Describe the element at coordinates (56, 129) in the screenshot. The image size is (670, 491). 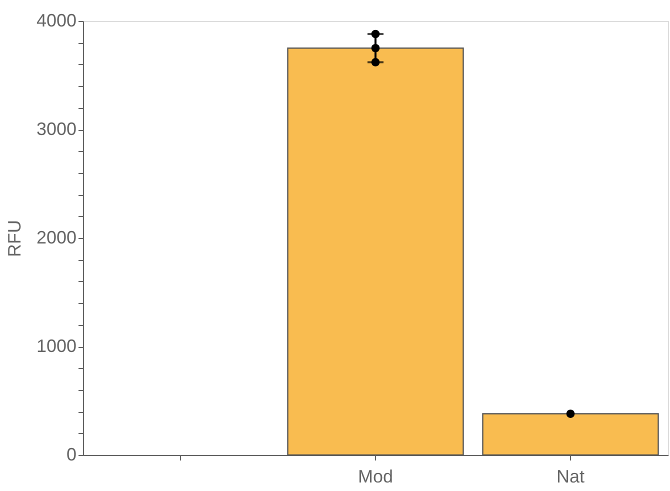
I see `y-tick-label: 3000` at that location.